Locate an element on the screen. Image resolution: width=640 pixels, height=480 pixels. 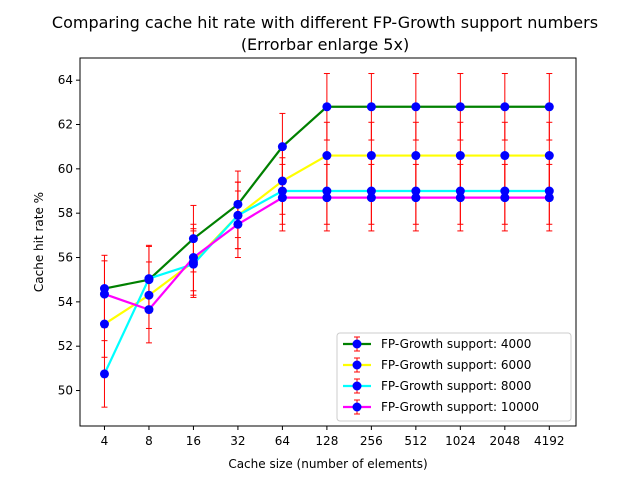
y-tick-label: 50 is located at coordinates (65, 391).